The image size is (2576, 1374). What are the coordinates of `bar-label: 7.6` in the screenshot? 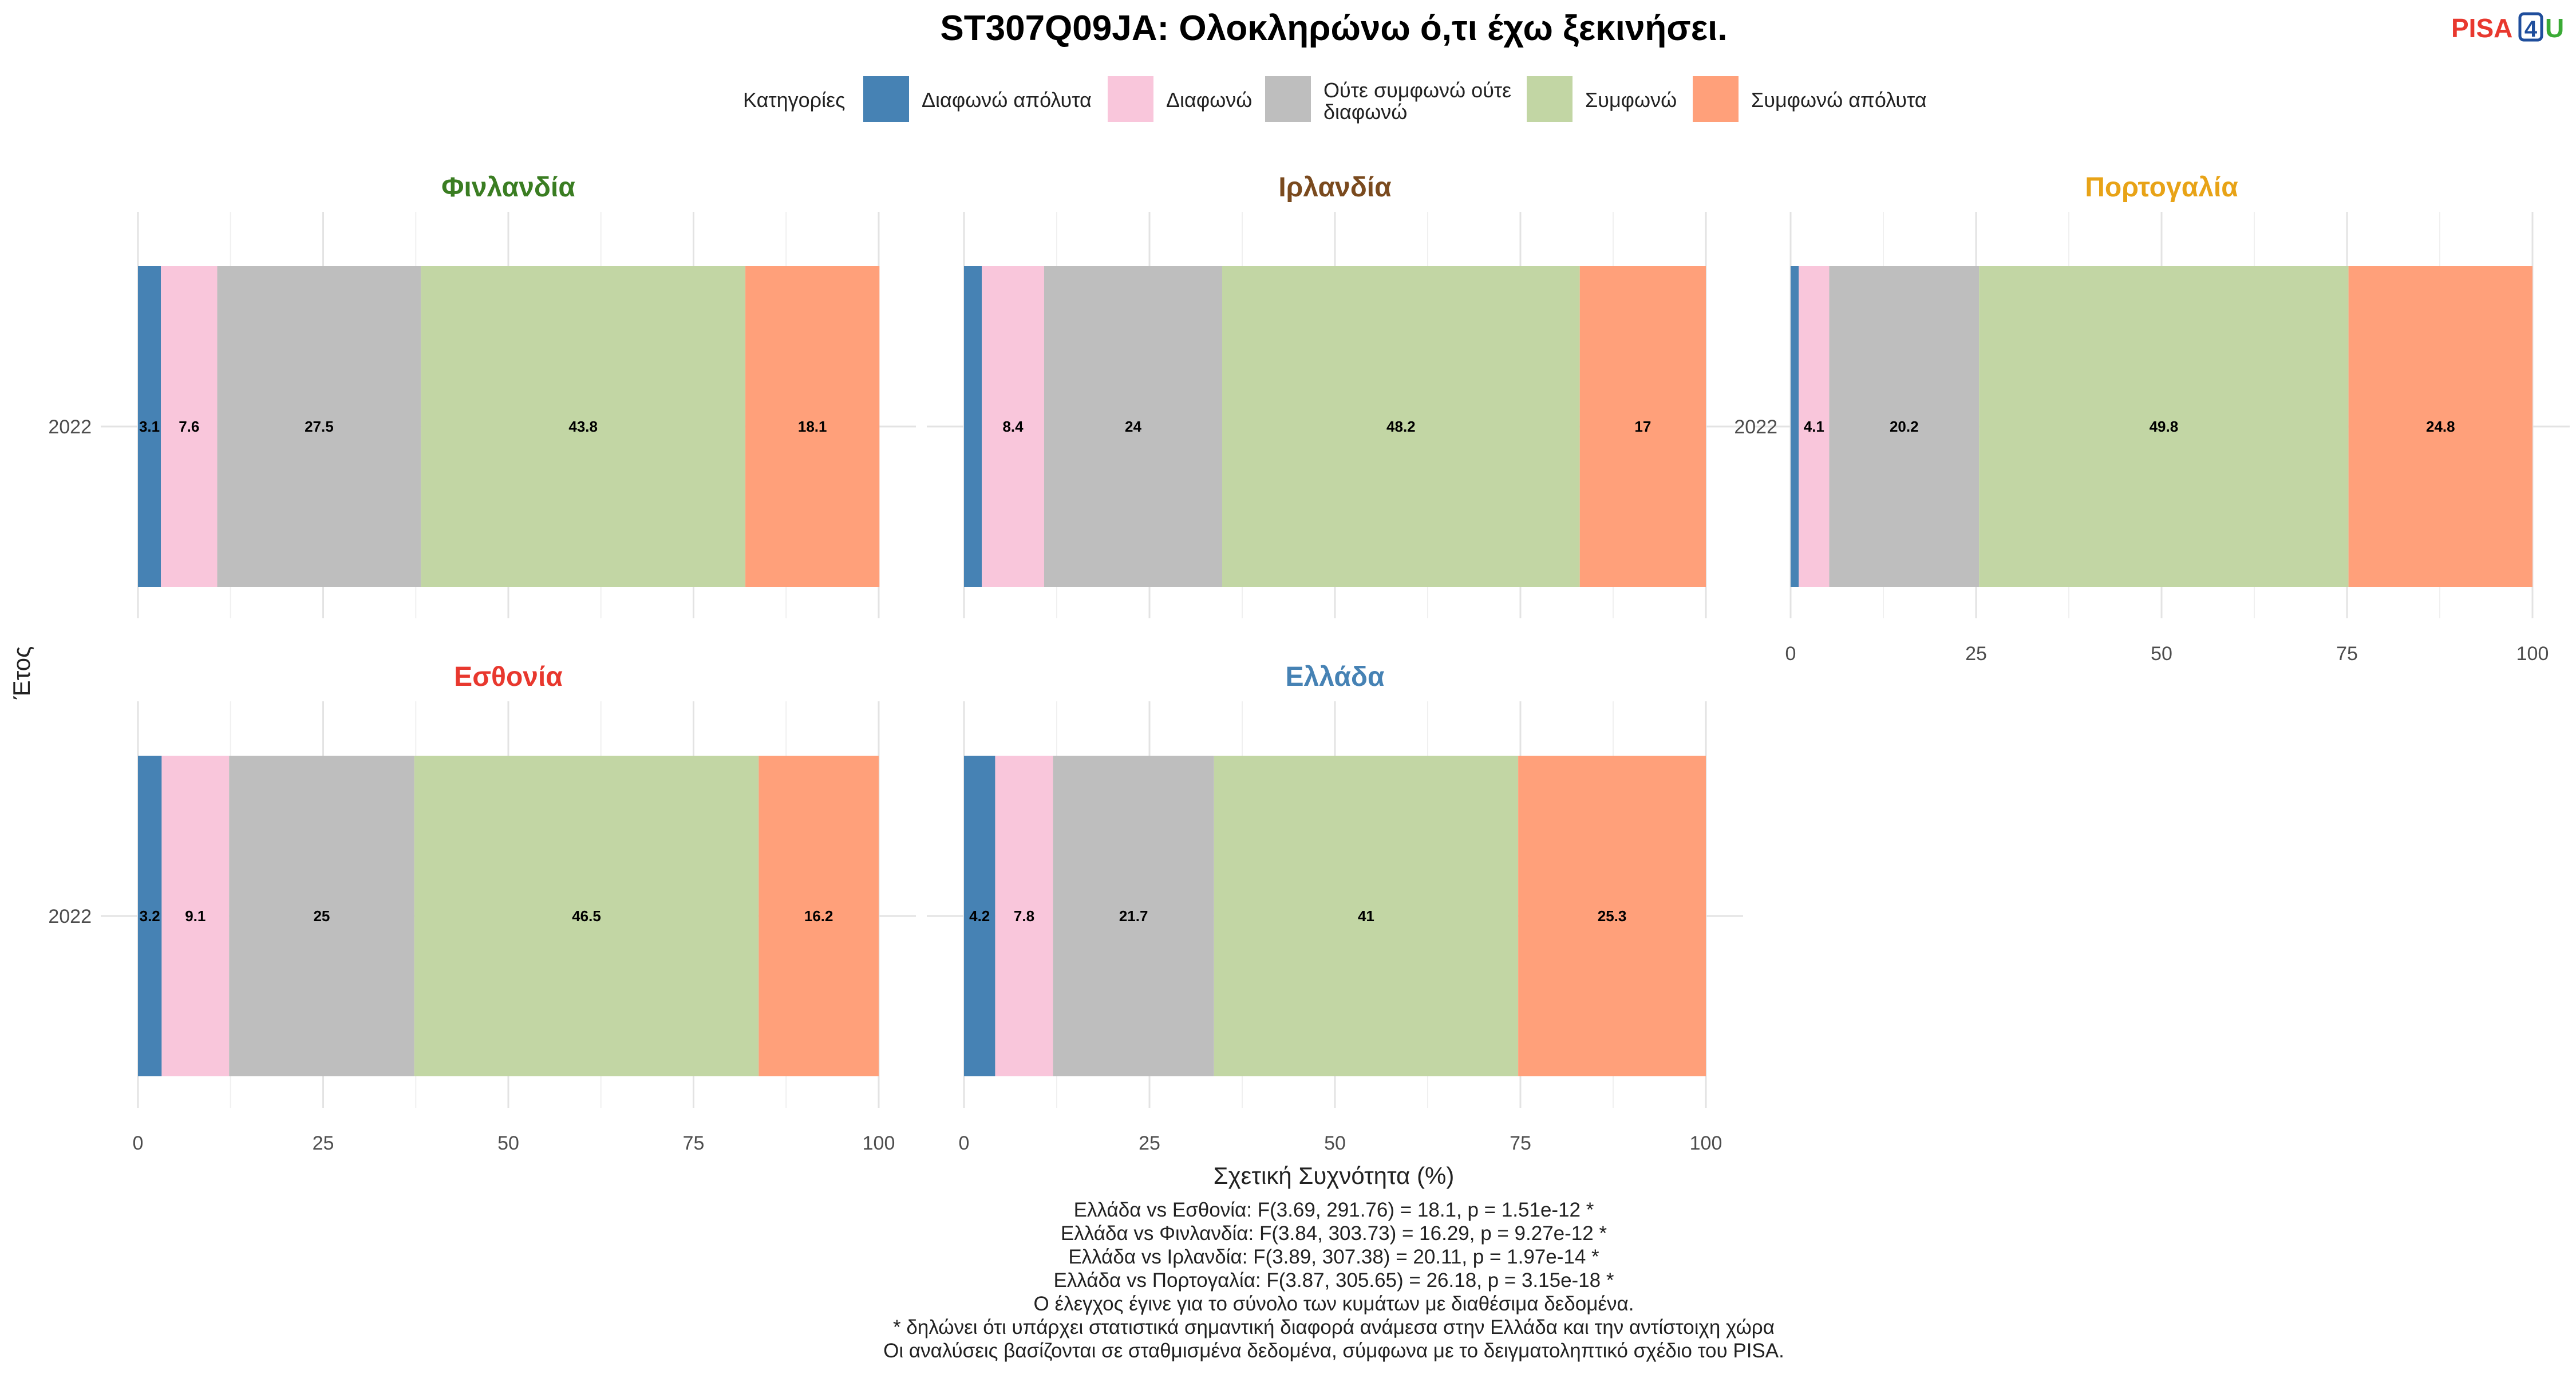 It's located at (189, 426).